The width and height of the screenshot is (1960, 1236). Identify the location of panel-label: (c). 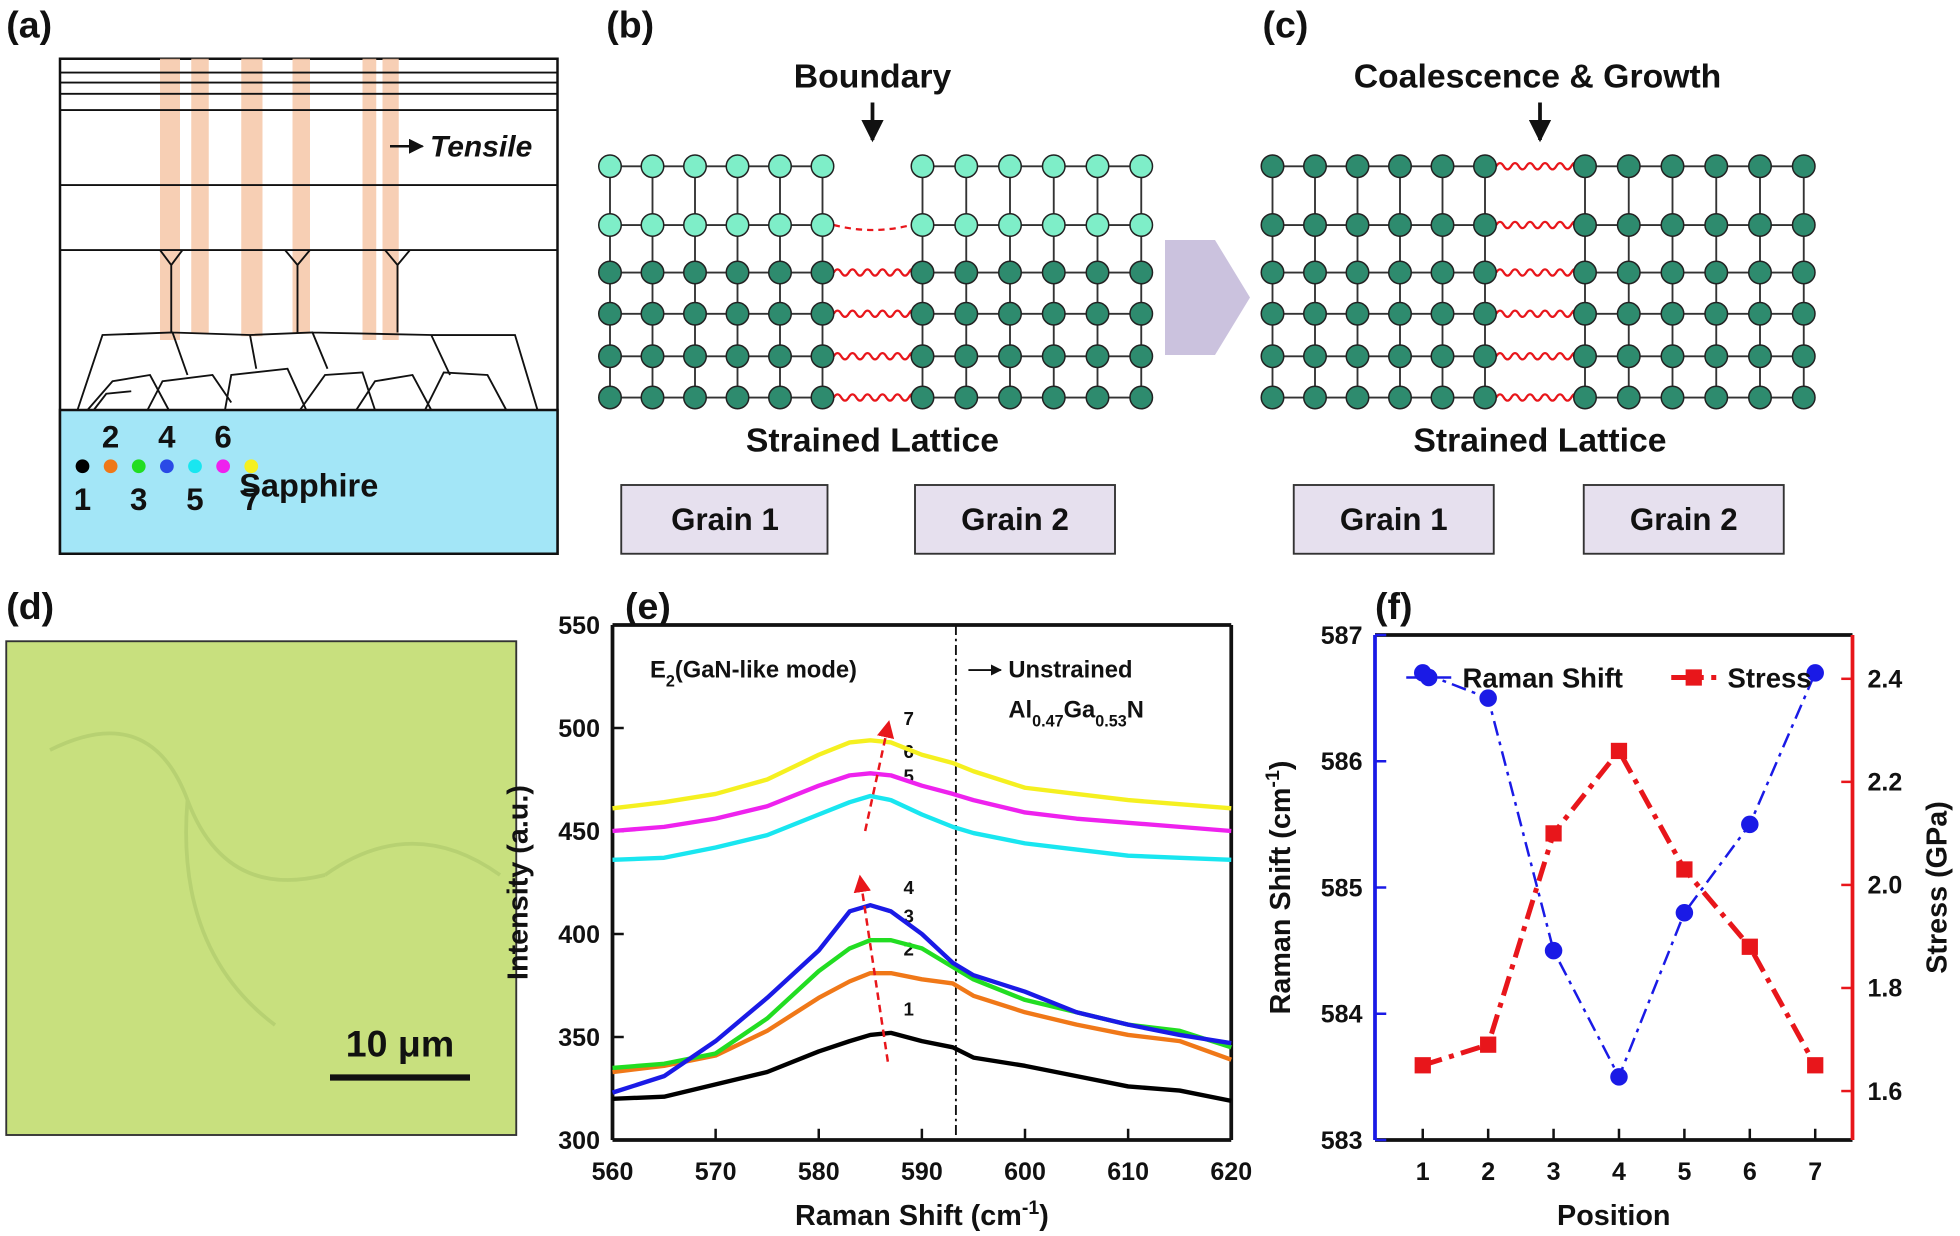
(1286, 25).